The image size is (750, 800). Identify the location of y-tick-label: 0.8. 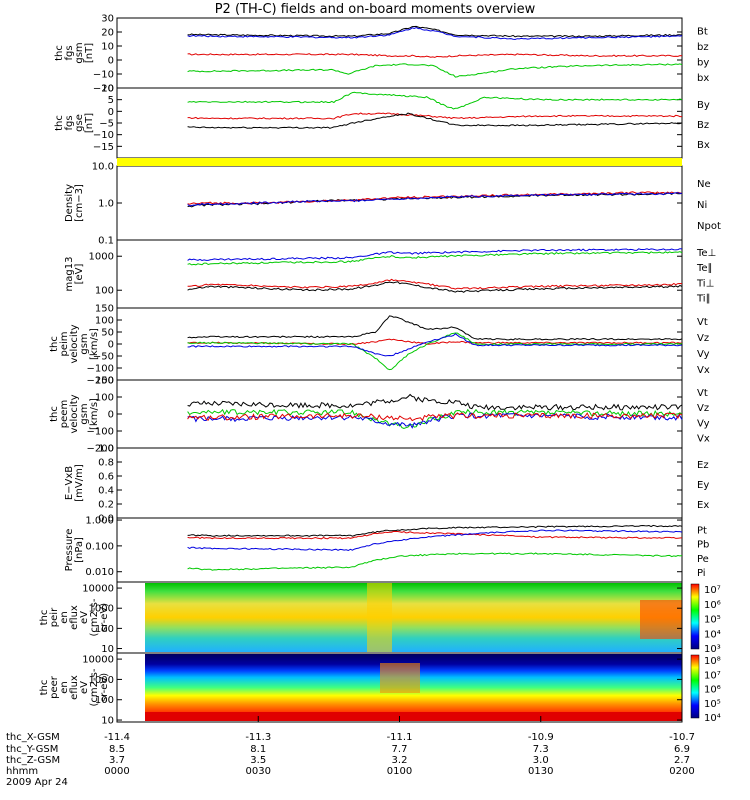
(106, 463).